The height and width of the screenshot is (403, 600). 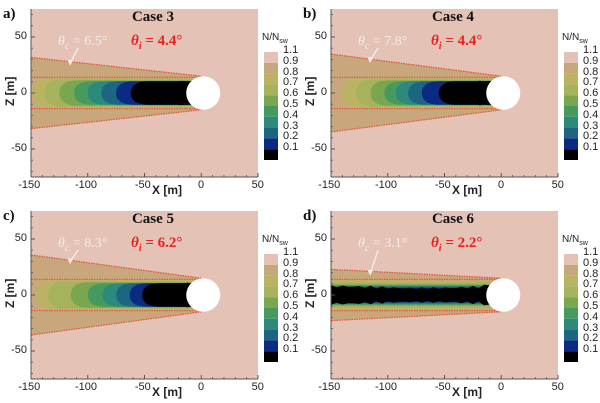 I want to click on chart-title: Case 5, so click(x=153, y=219).